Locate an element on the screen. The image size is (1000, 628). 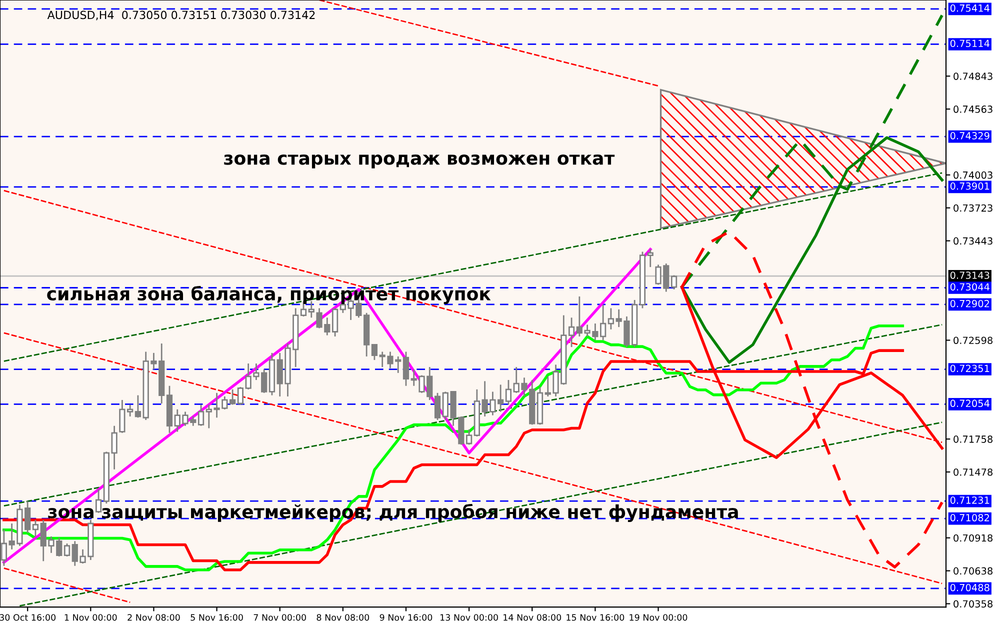
ref-line-label: 0.75114 is located at coordinates (970, 44).